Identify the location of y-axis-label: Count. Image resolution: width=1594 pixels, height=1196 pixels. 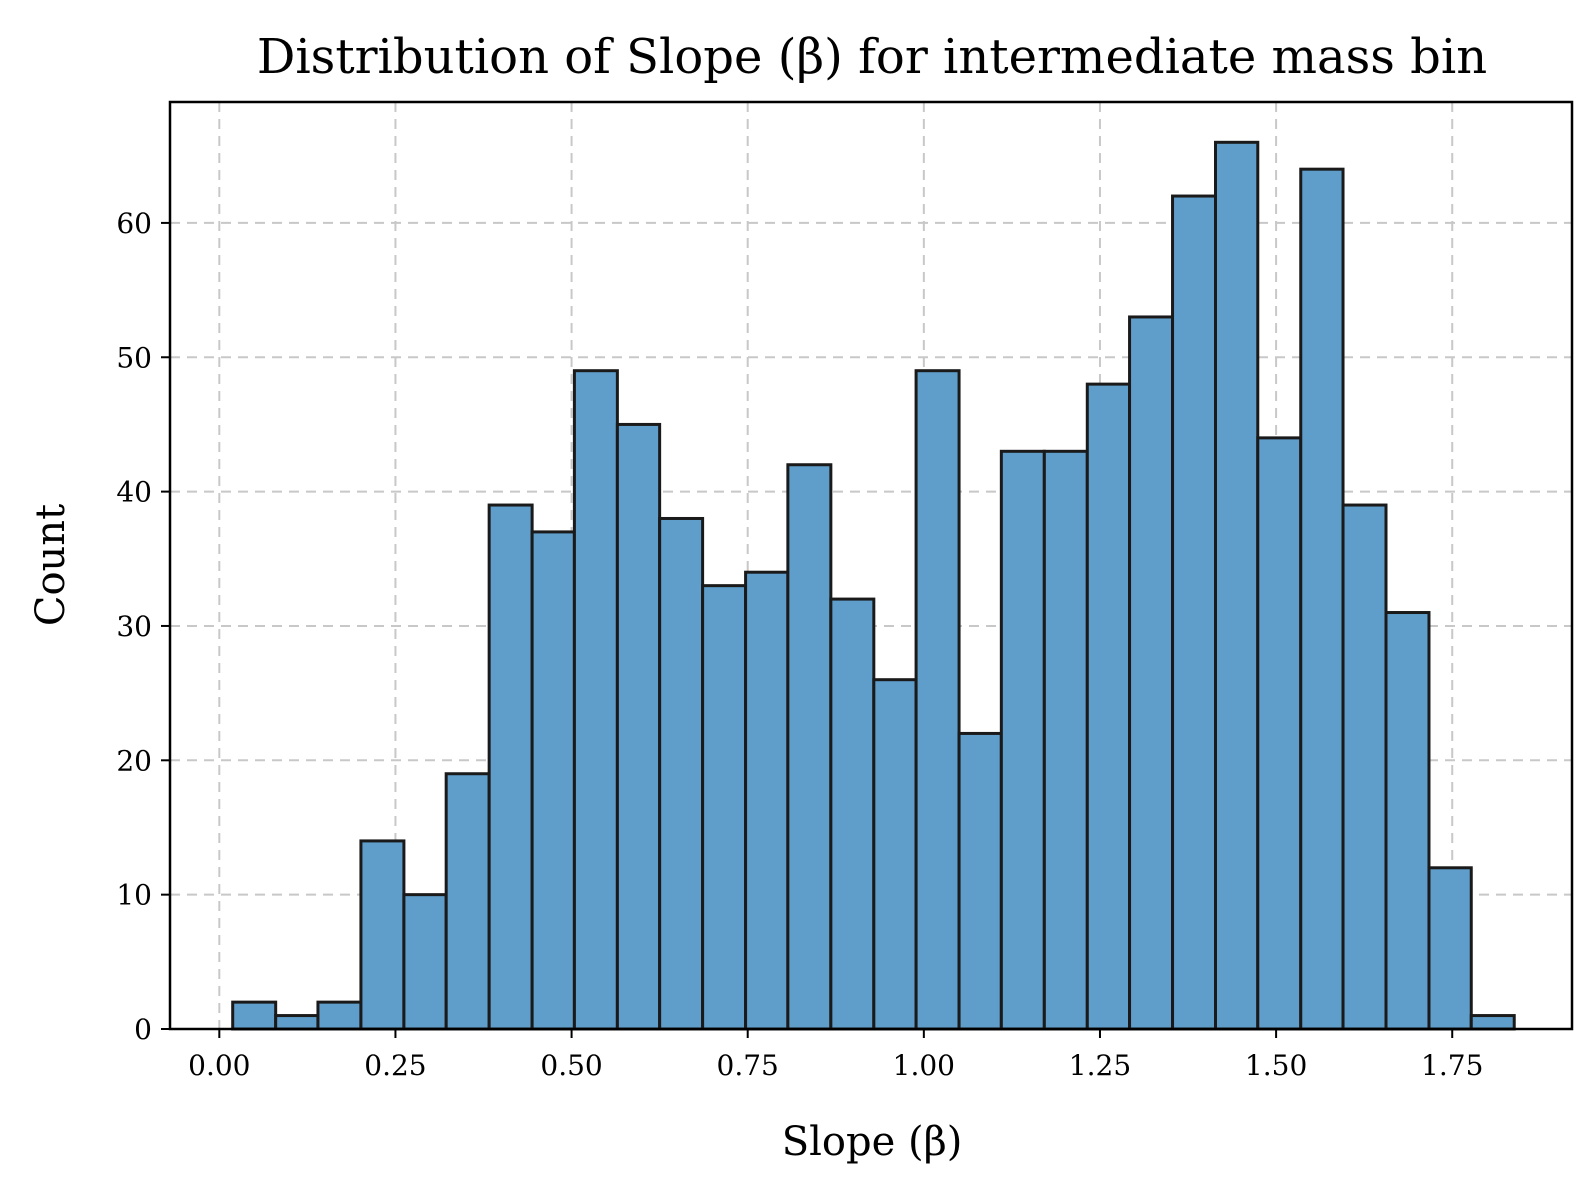
(51, 565).